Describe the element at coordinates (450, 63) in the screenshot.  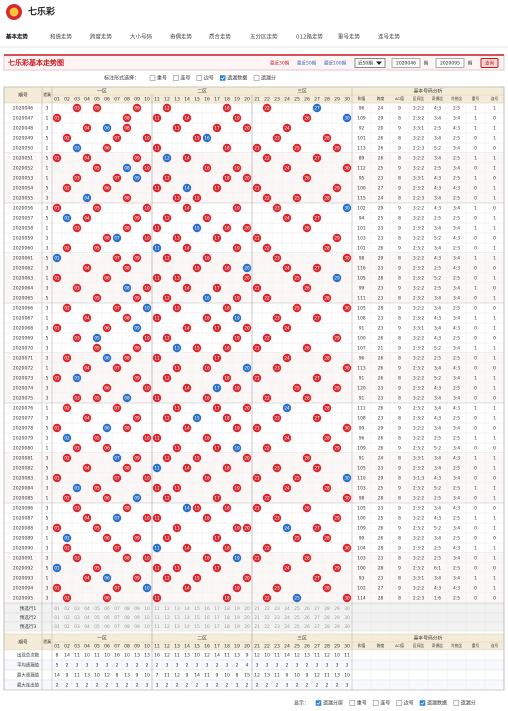
I see `to-input` at that location.